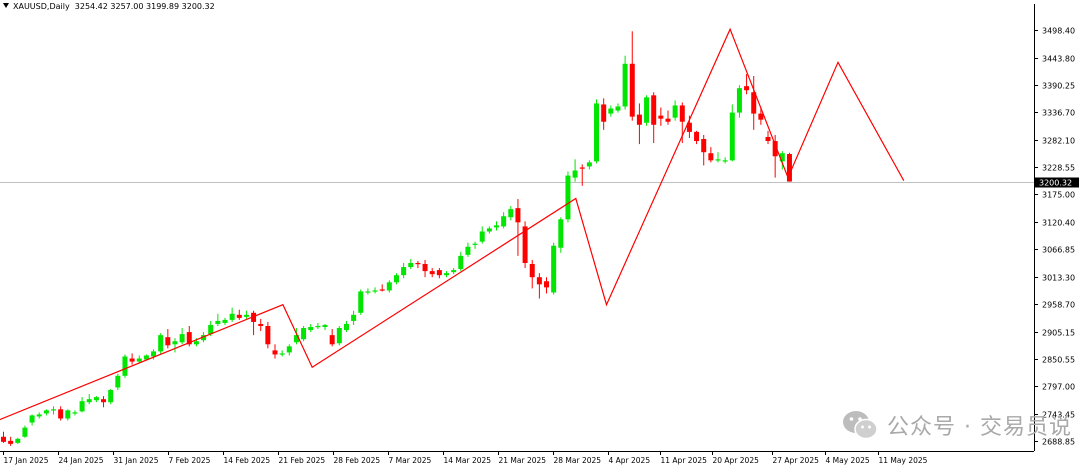 This screenshot has height=471, width=1080. I want to click on dropdown-triangle-icon, so click(6, 5).